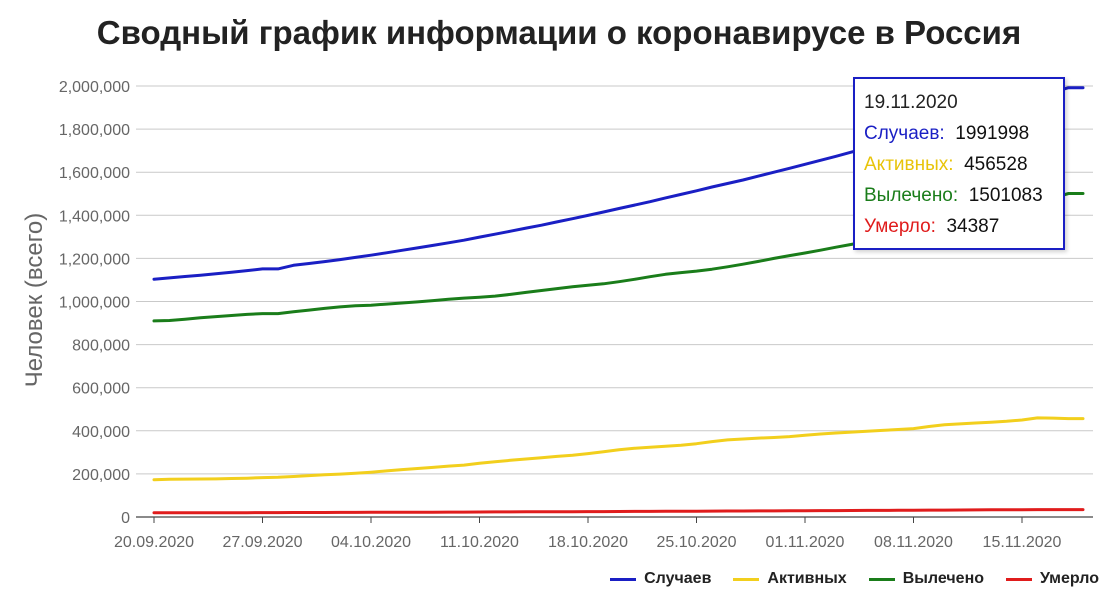 The height and width of the screenshot is (603, 1103). What do you see at coordinates (34, 300) in the screenshot?
I see `y-axis-label: Человек (всего)` at bounding box center [34, 300].